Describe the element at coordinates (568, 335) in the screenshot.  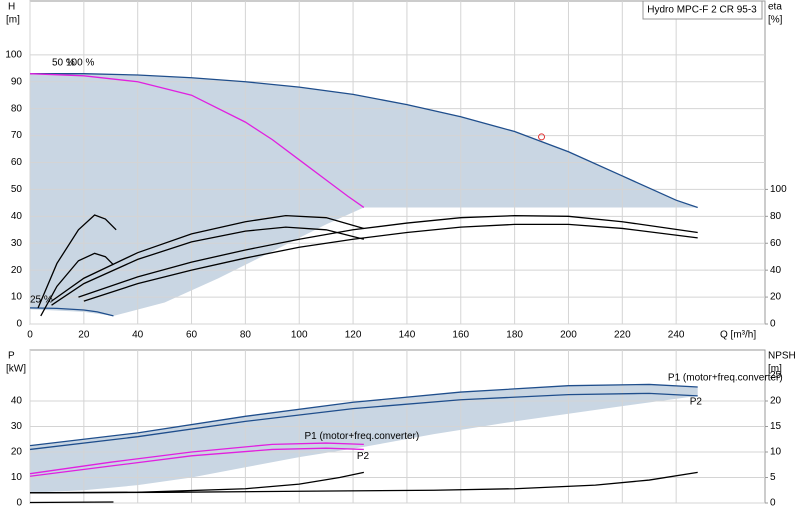
I see `x-tick-label: 200` at that location.